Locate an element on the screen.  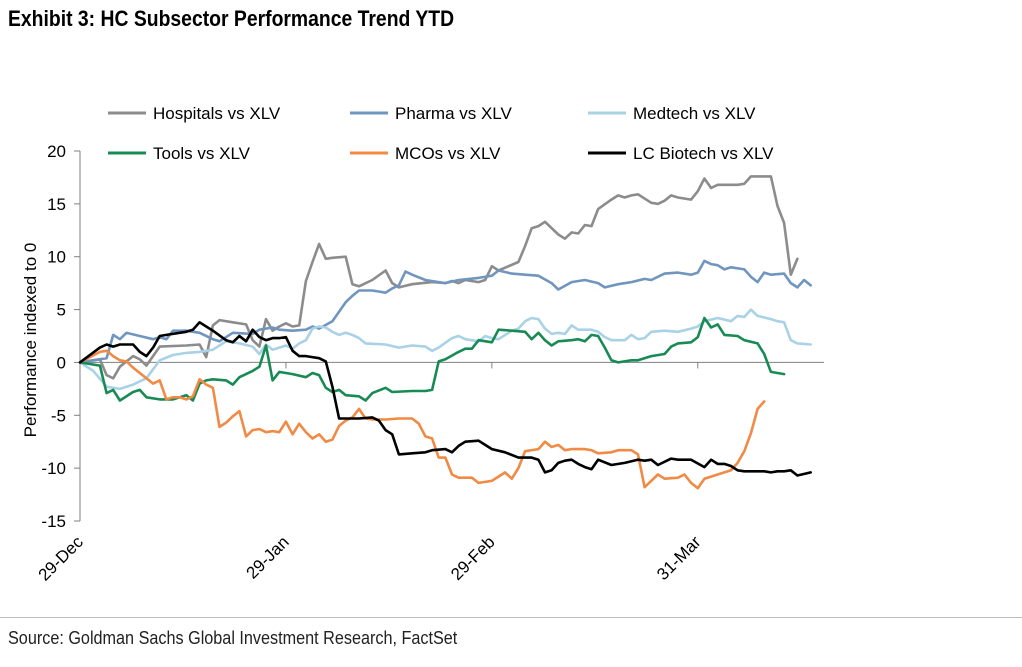
y-tick-label: 15 is located at coordinates (56, 204).